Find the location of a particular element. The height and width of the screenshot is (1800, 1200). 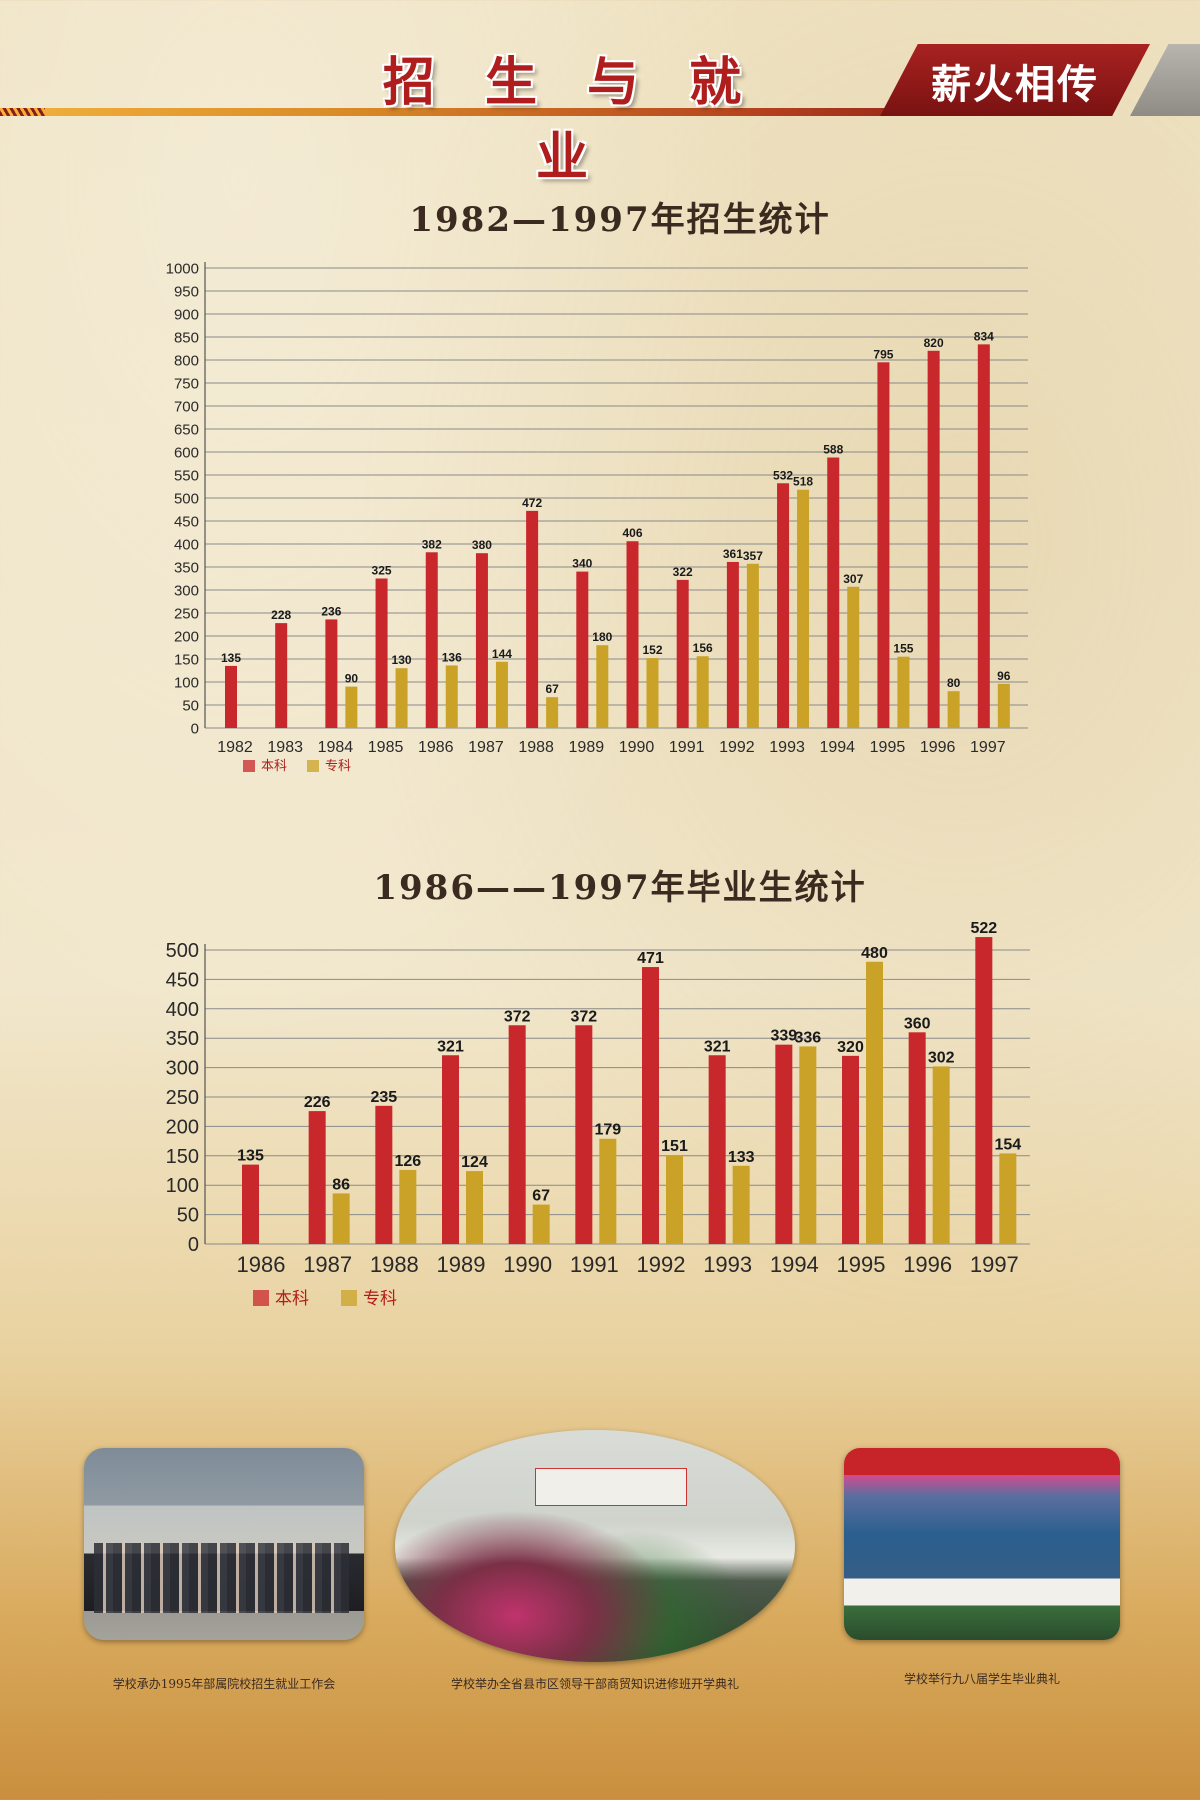

x-tick-label: 1987 is located at coordinates (486, 747).